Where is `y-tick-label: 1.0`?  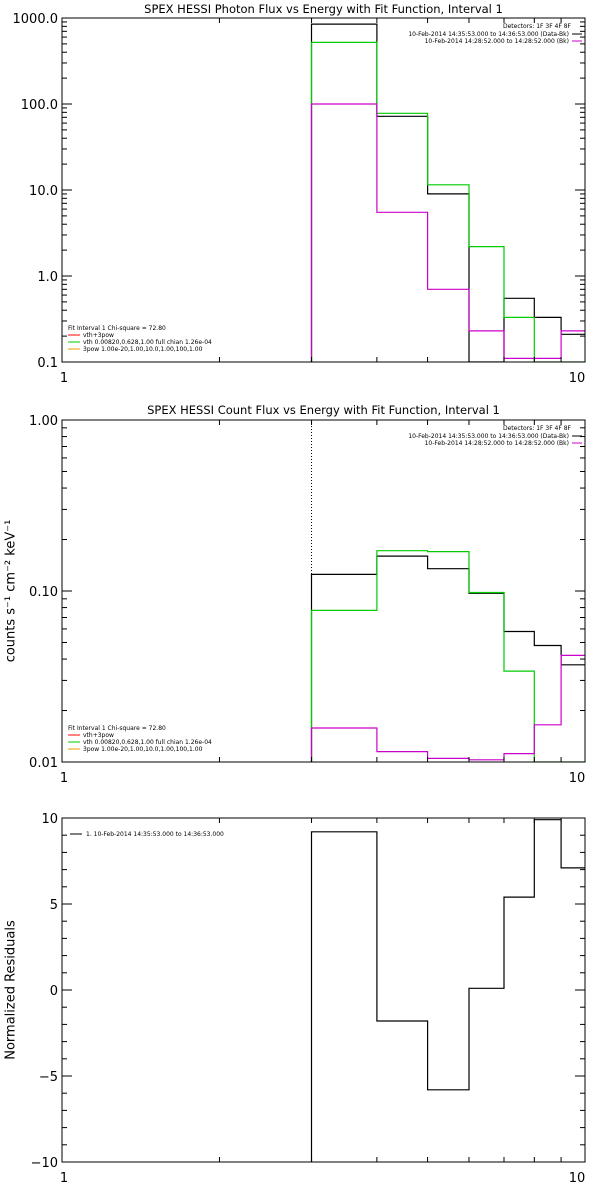 y-tick-label: 1.0 is located at coordinates (47, 277).